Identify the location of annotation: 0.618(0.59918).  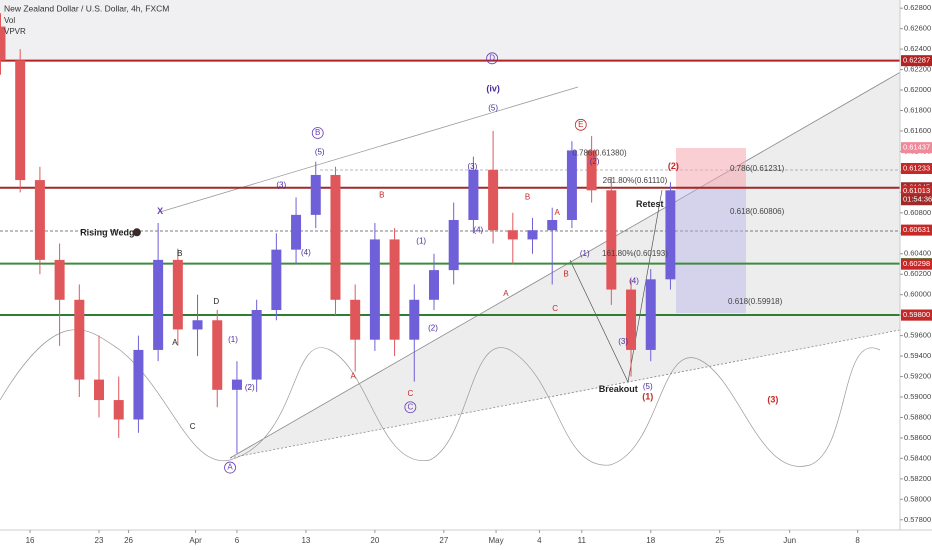
(755, 301).